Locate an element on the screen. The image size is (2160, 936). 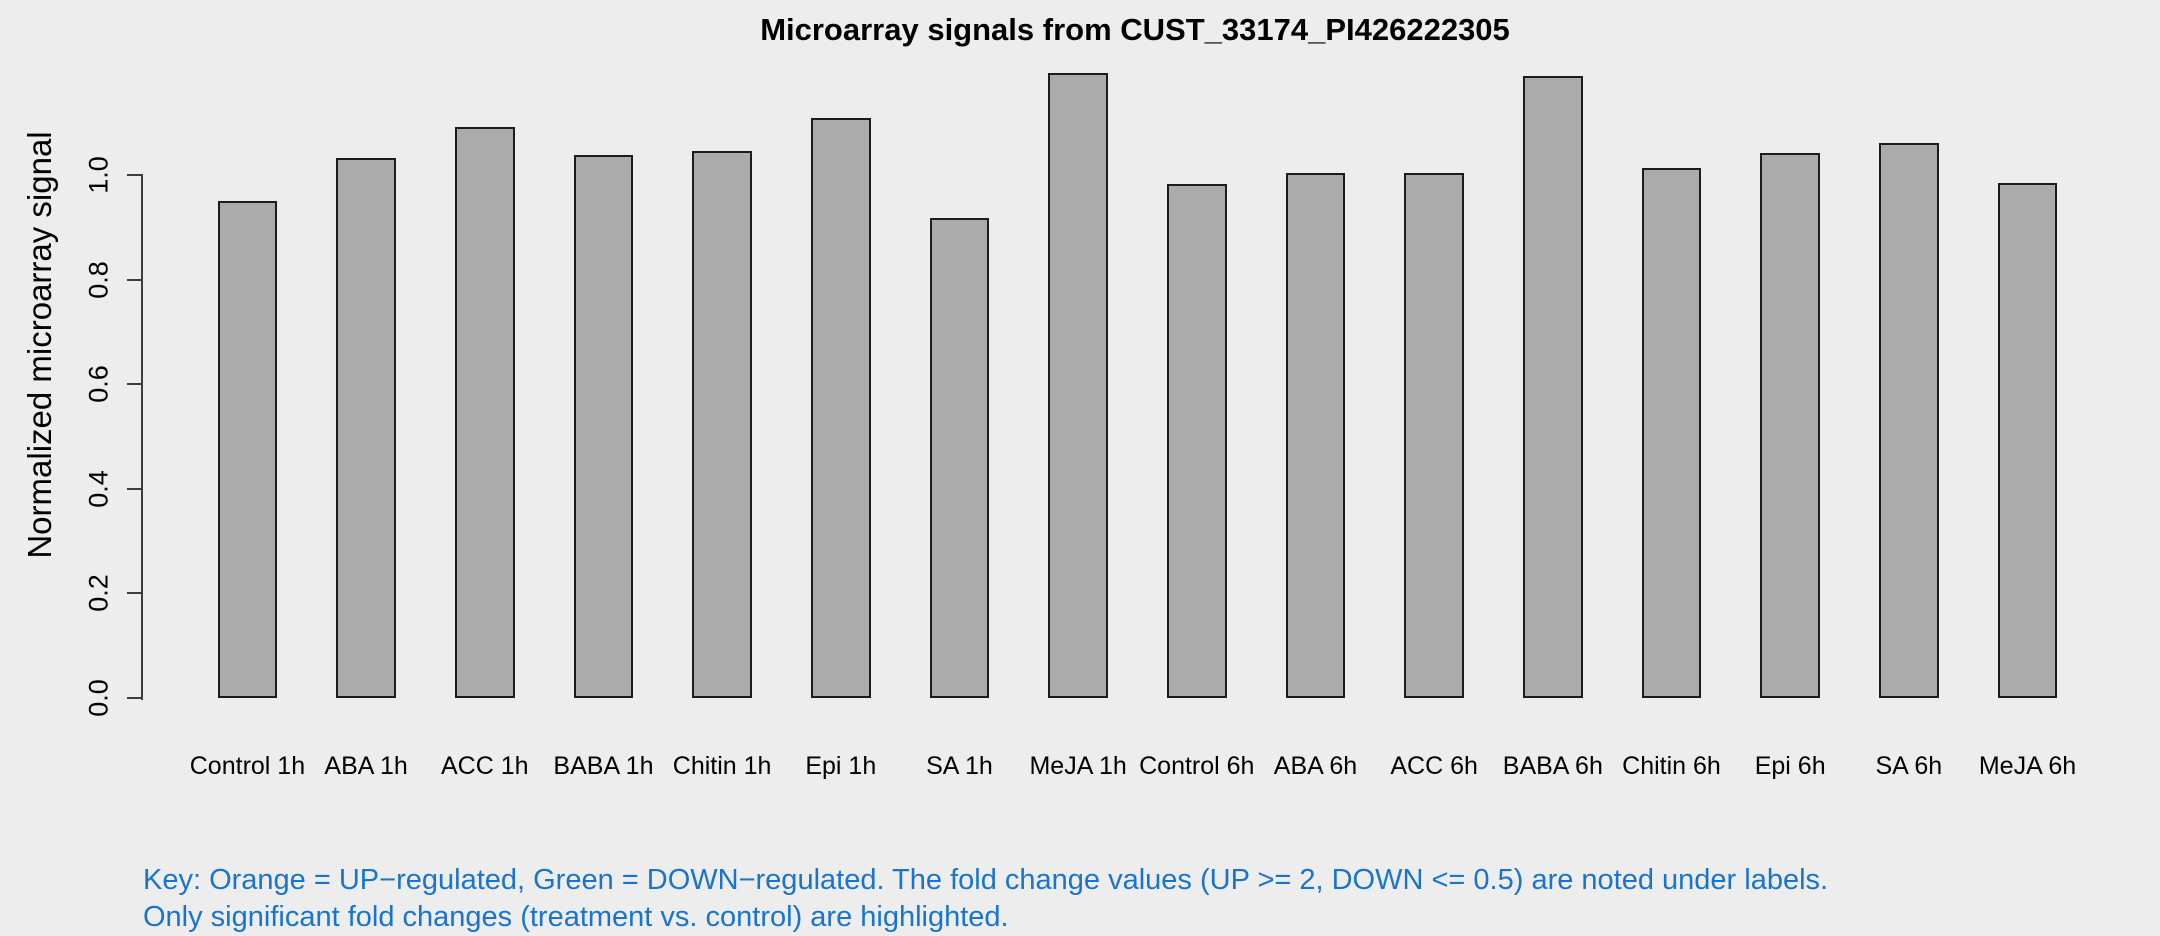
y-tick-label: 0.4 is located at coordinates (98, 489).